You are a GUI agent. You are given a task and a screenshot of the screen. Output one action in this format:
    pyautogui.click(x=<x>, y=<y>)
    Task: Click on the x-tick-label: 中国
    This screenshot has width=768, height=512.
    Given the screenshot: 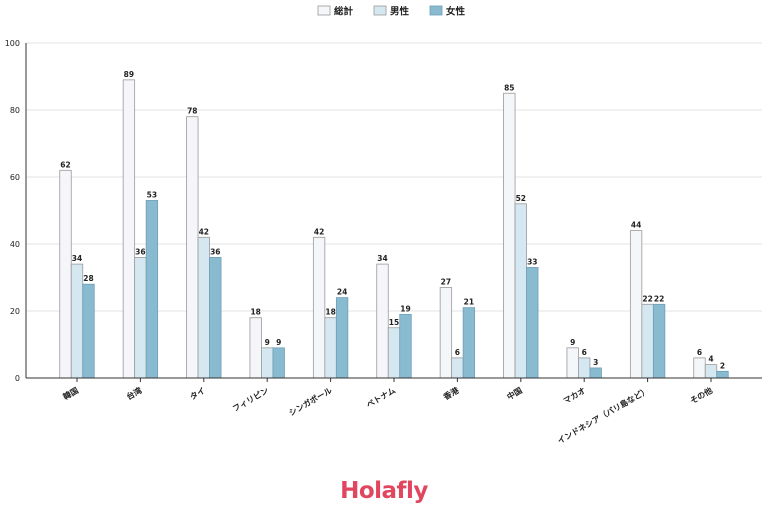 What is the action you would take?
    pyautogui.click(x=514, y=393)
    